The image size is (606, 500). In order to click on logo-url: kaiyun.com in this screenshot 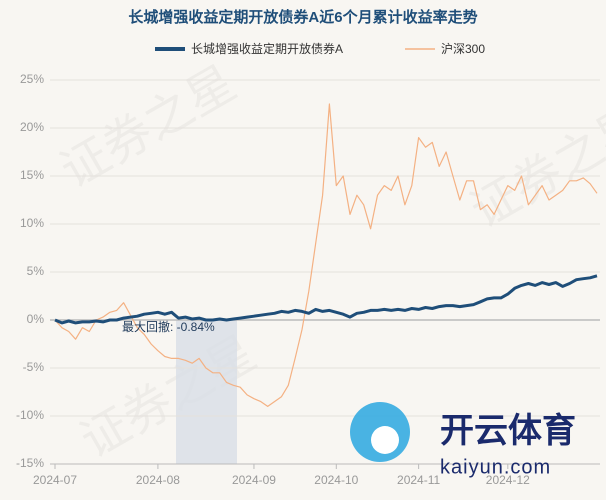, I will do `click(495, 467)`.